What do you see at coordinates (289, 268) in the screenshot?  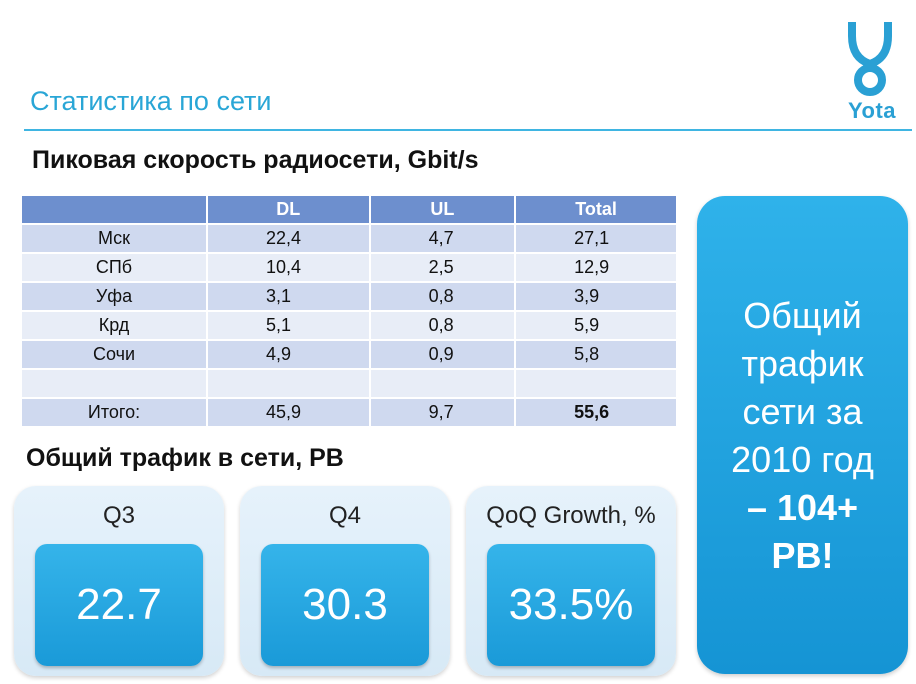 I see `dl-cell: 10,4` at bounding box center [289, 268].